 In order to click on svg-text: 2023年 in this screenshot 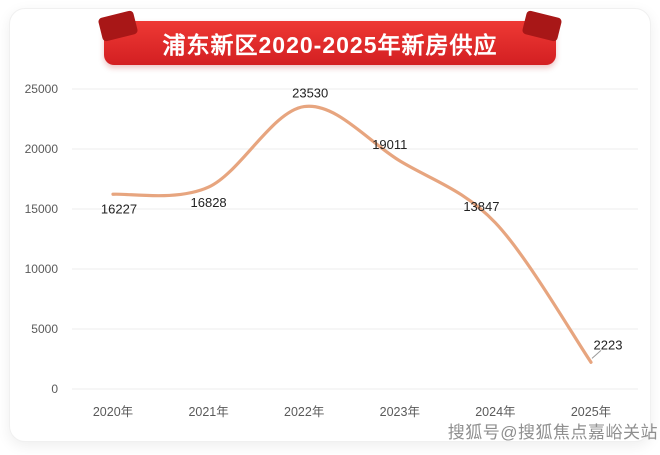, I will do `click(400, 412)`.